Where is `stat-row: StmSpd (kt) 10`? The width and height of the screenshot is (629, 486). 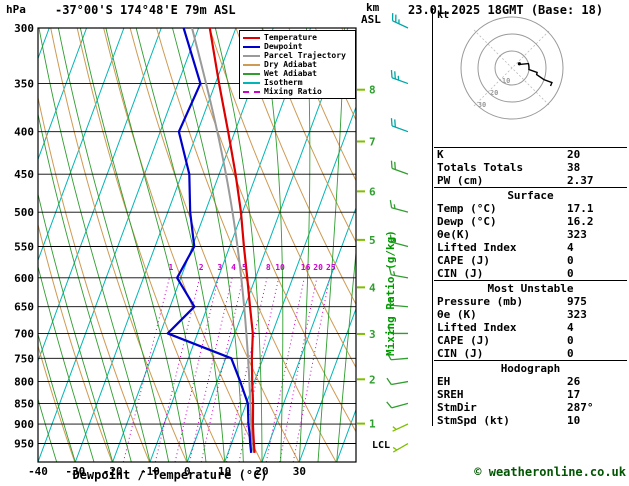
stat-row: StmSpd (kt) 10 is located at coordinates (530, 420).